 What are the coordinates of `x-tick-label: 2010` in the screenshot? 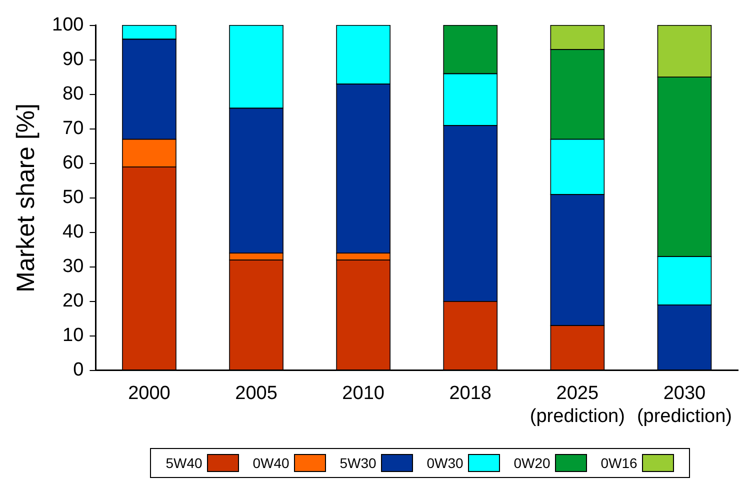 It's located at (363, 393).